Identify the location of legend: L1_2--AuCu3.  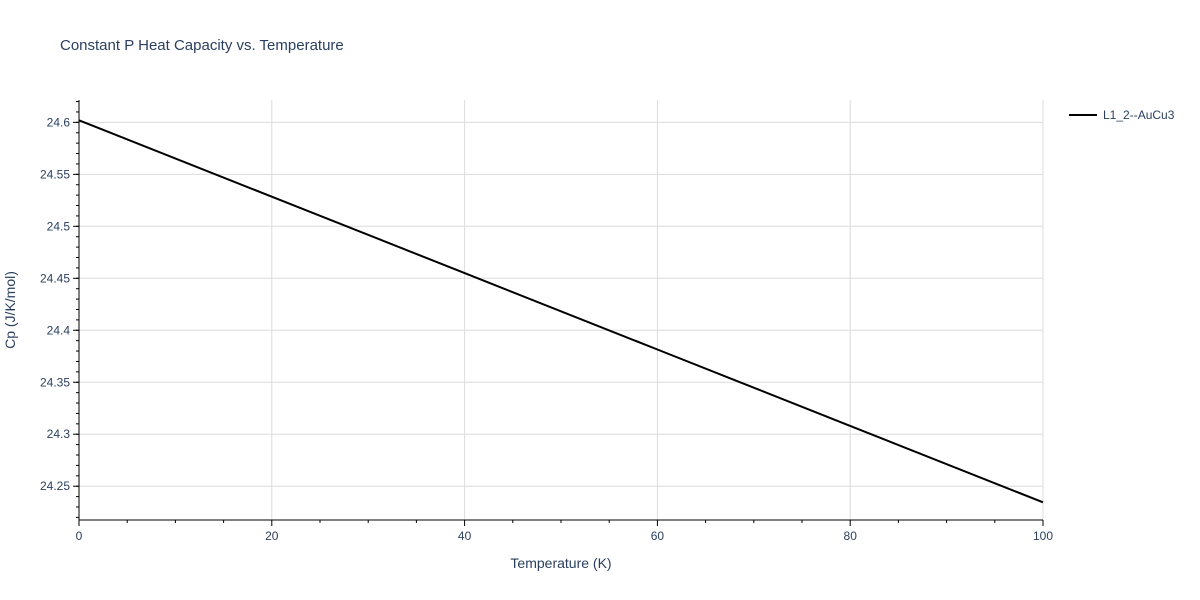
(1122, 115).